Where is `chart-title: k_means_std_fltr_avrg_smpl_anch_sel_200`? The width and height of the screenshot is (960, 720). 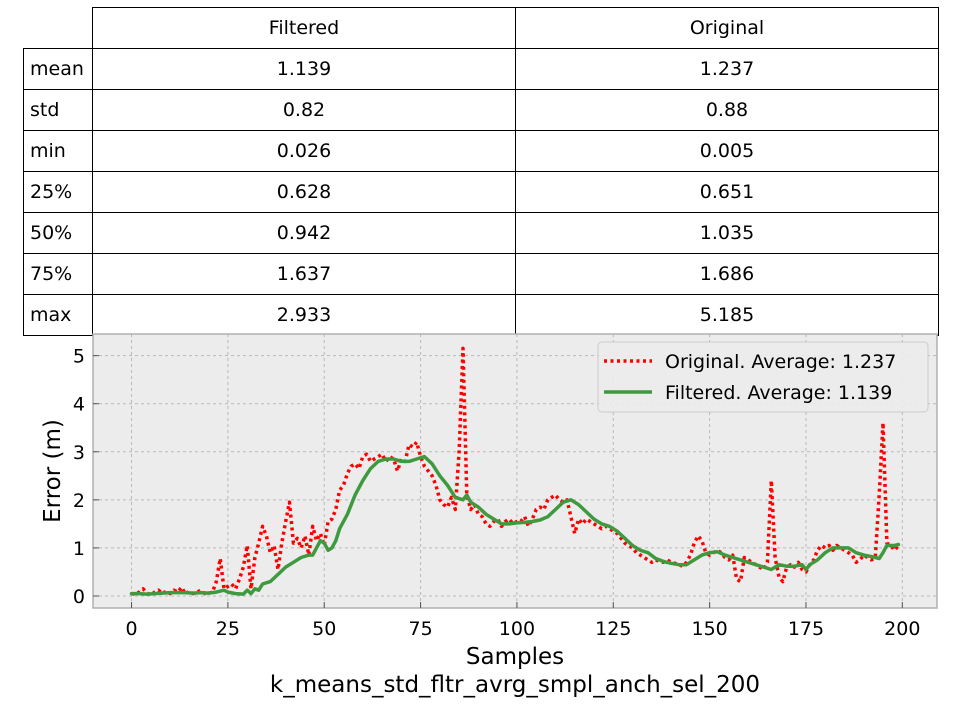
chart-title: k_means_std_fltr_avrg_smpl_anch_sel_200 is located at coordinates (515, 685).